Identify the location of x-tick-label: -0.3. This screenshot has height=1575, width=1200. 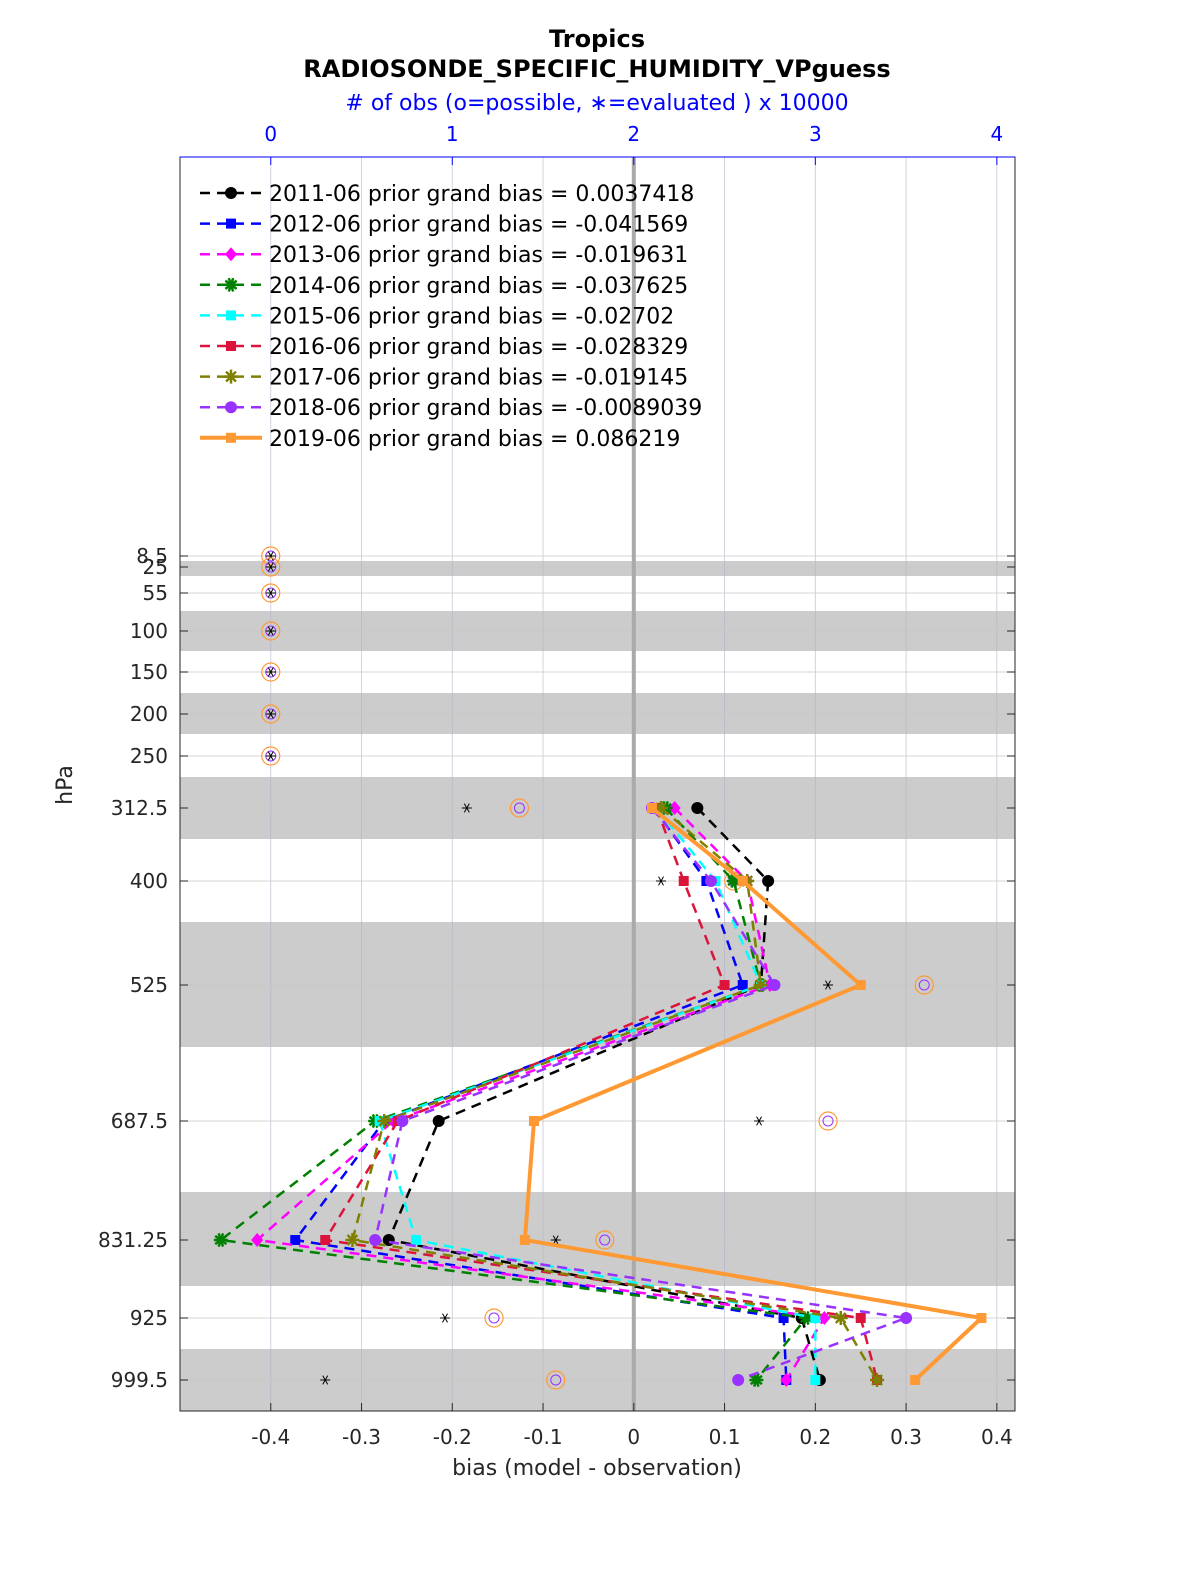
(361, 1437).